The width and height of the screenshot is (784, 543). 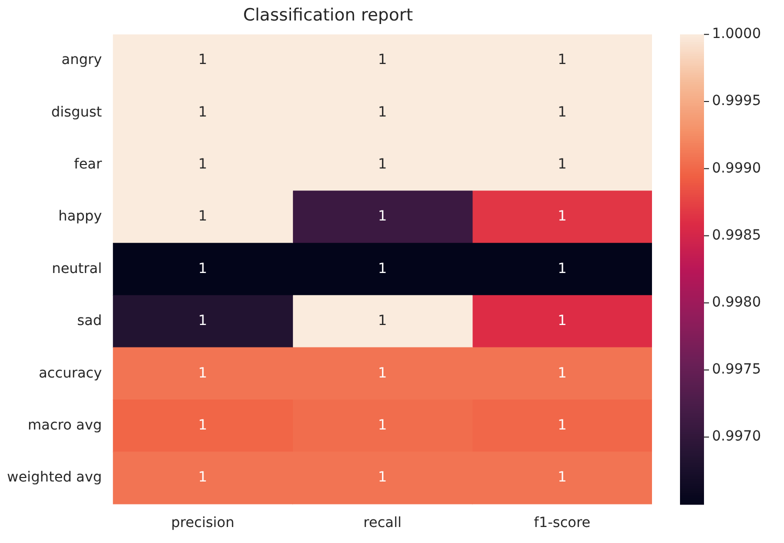 I want to click on y-tick-label: neutral, so click(x=77, y=268).